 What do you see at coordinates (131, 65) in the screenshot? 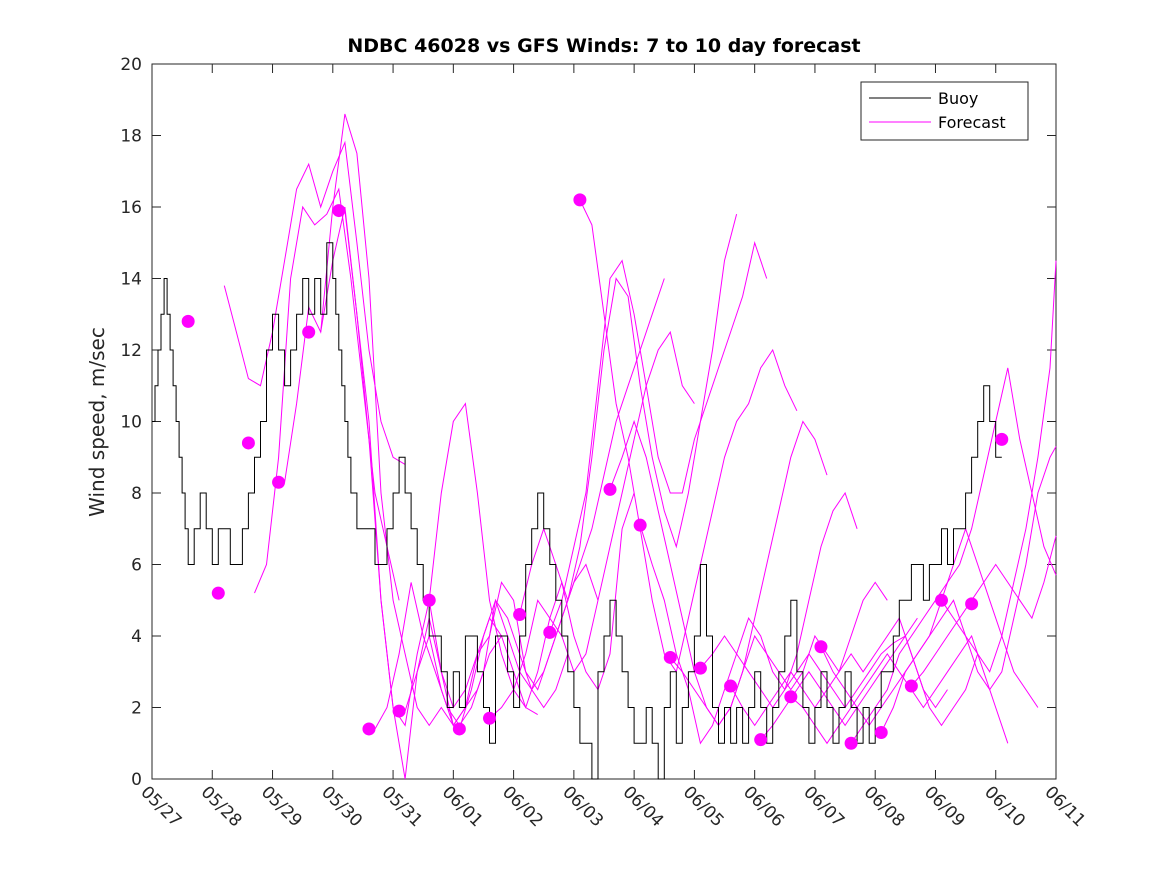
I see `y-tick-label: 20` at bounding box center [131, 65].